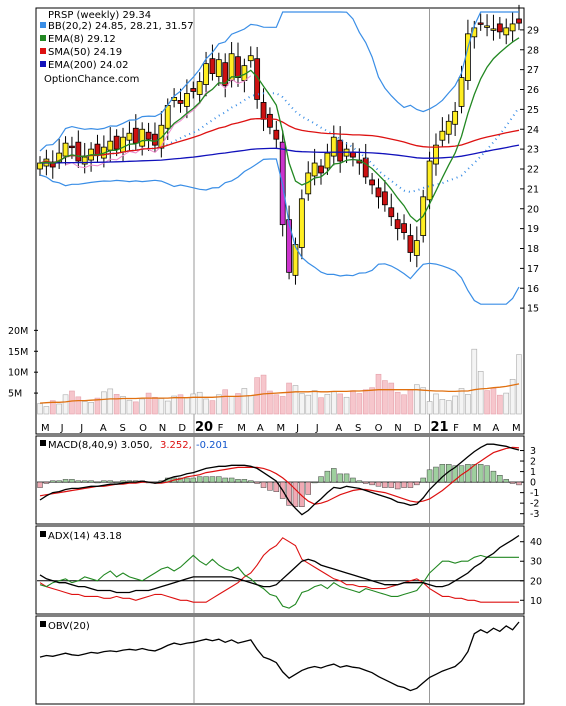 This screenshot has width=566, height=706. I want to click on adx-panel: 40 30 20 10, so click(289, 571).